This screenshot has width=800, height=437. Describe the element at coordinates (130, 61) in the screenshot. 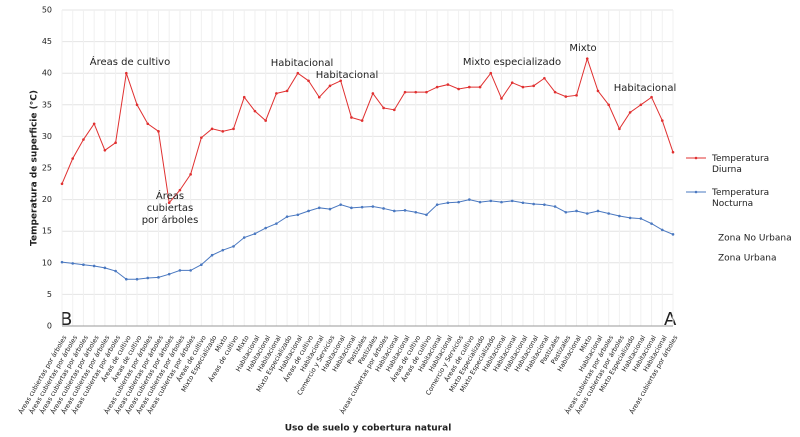

I see `annotation: Áreas de cultivo` at that location.